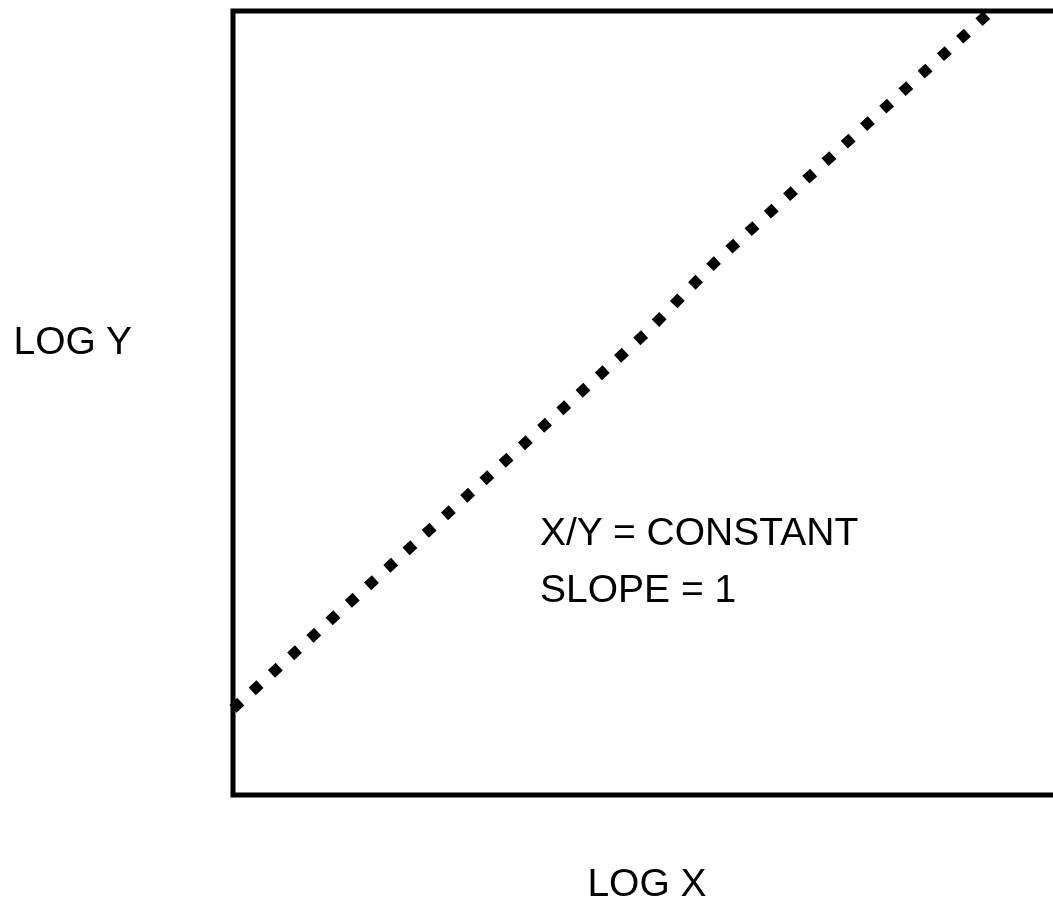 This screenshot has height=902, width=1053. I want to click on y-axis-title: LOG Y, so click(73, 340).